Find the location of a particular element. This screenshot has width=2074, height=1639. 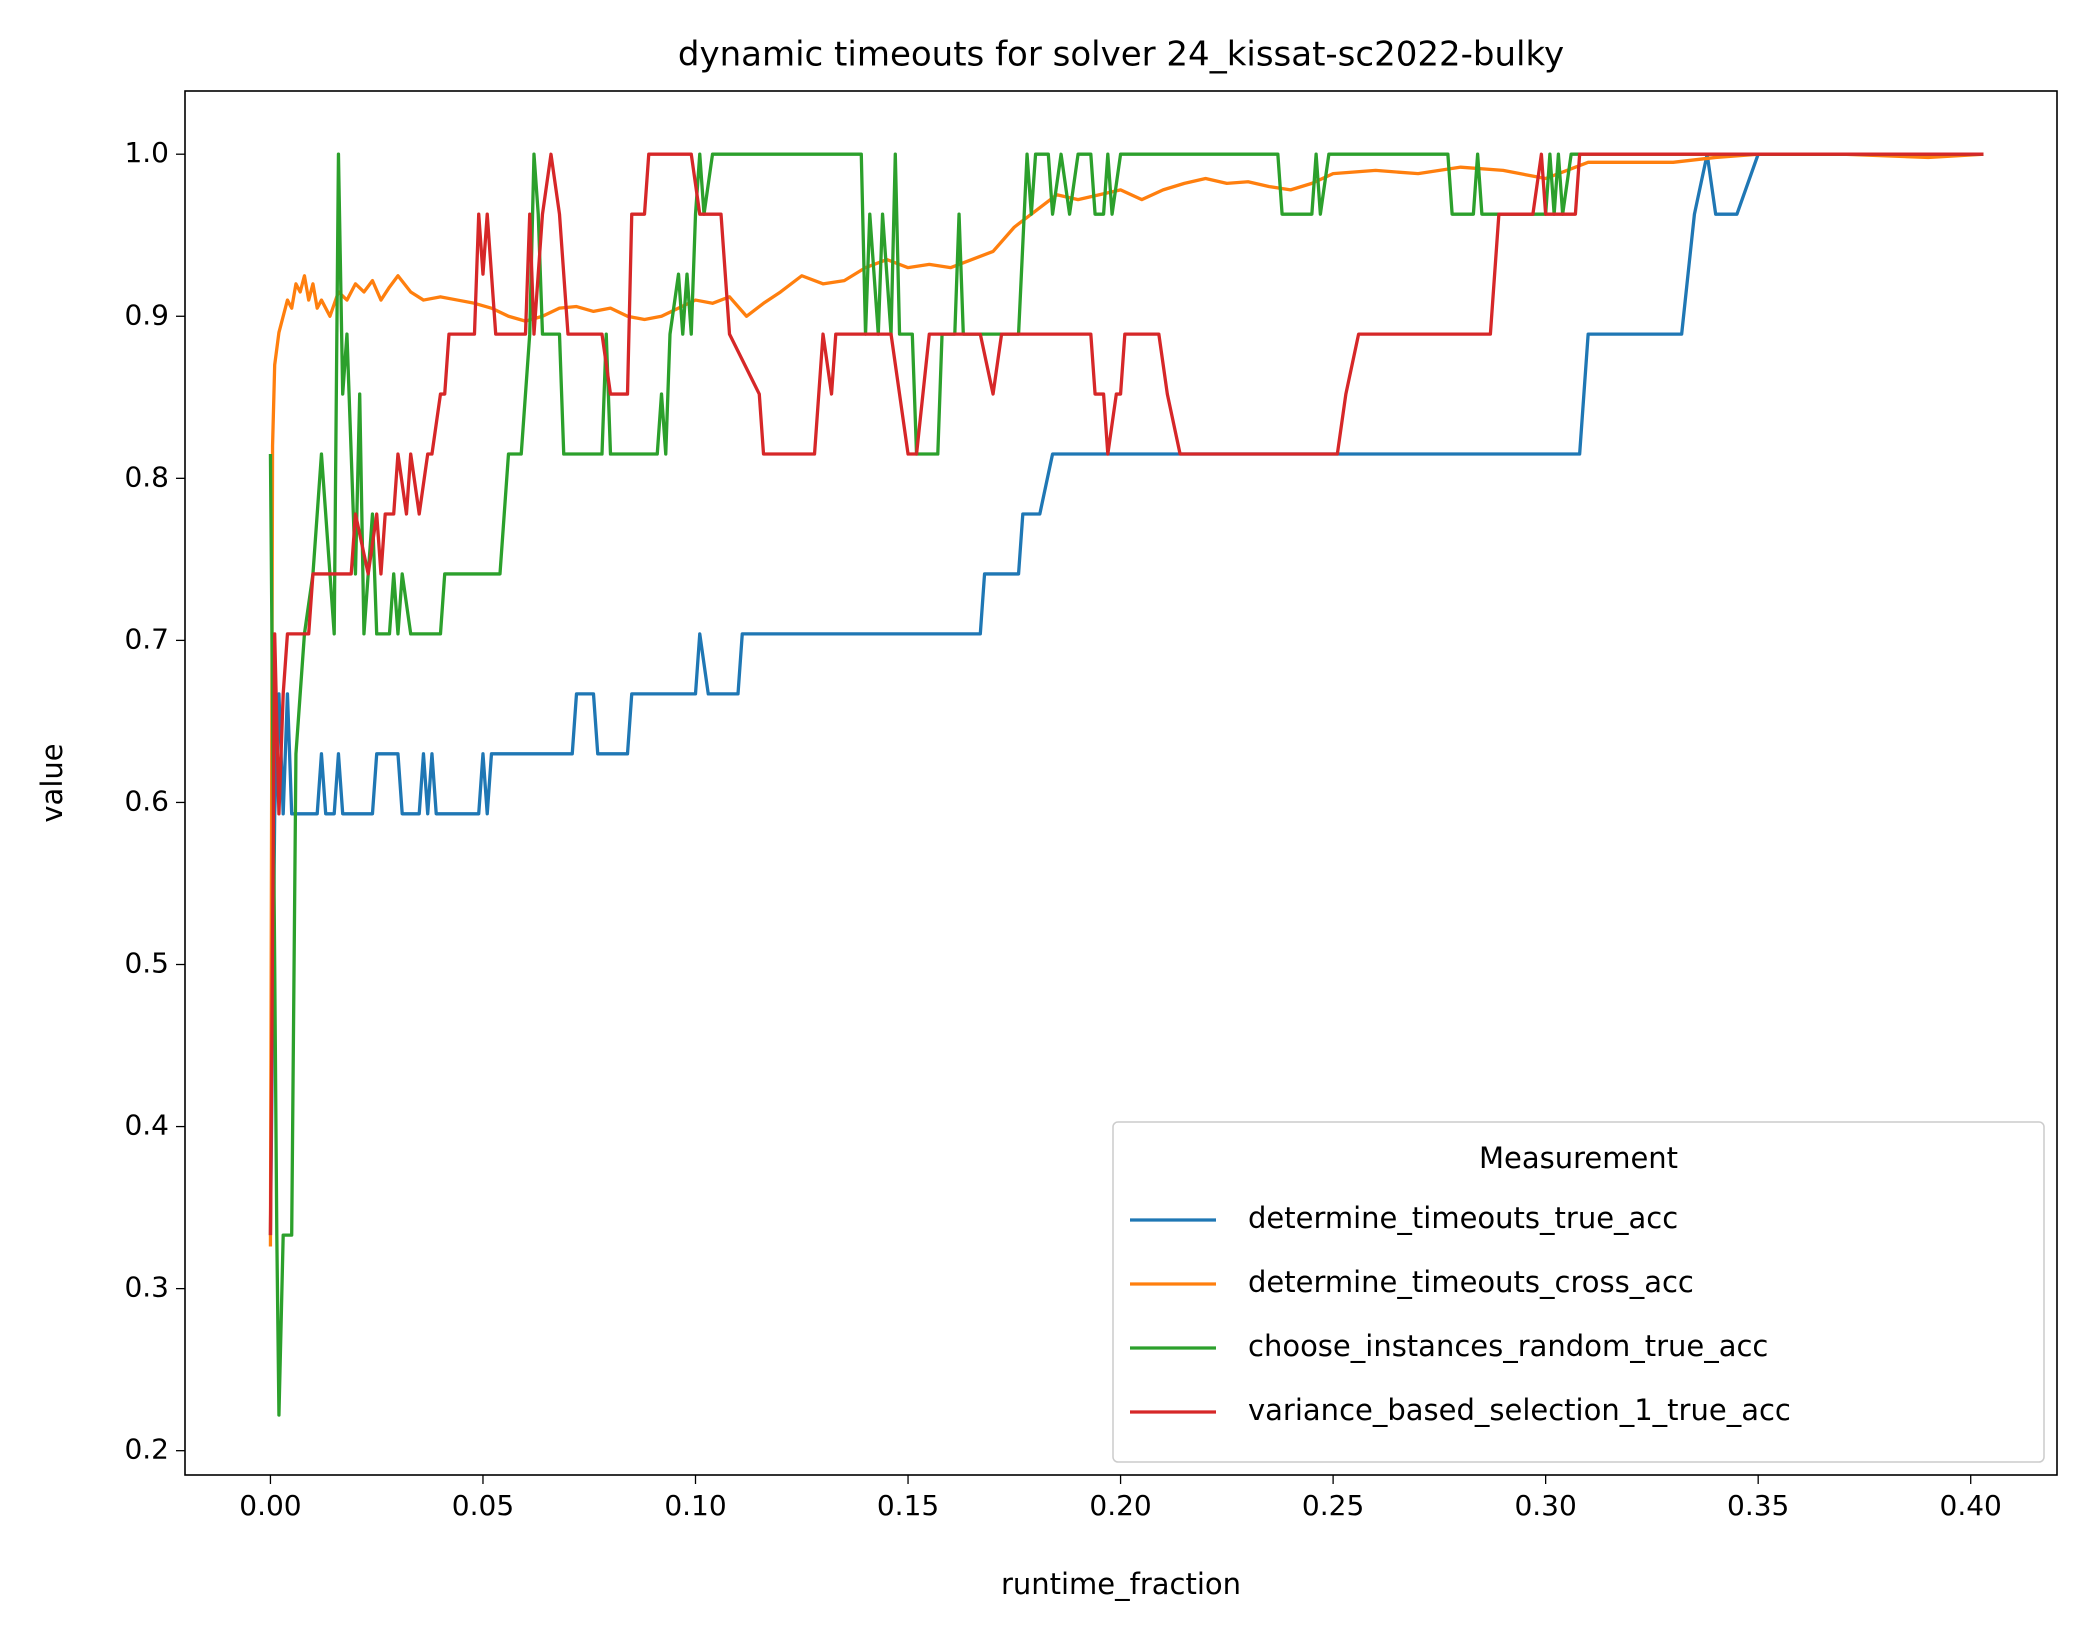

y-tick-label: 0.9 is located at coordinates (146, 314).